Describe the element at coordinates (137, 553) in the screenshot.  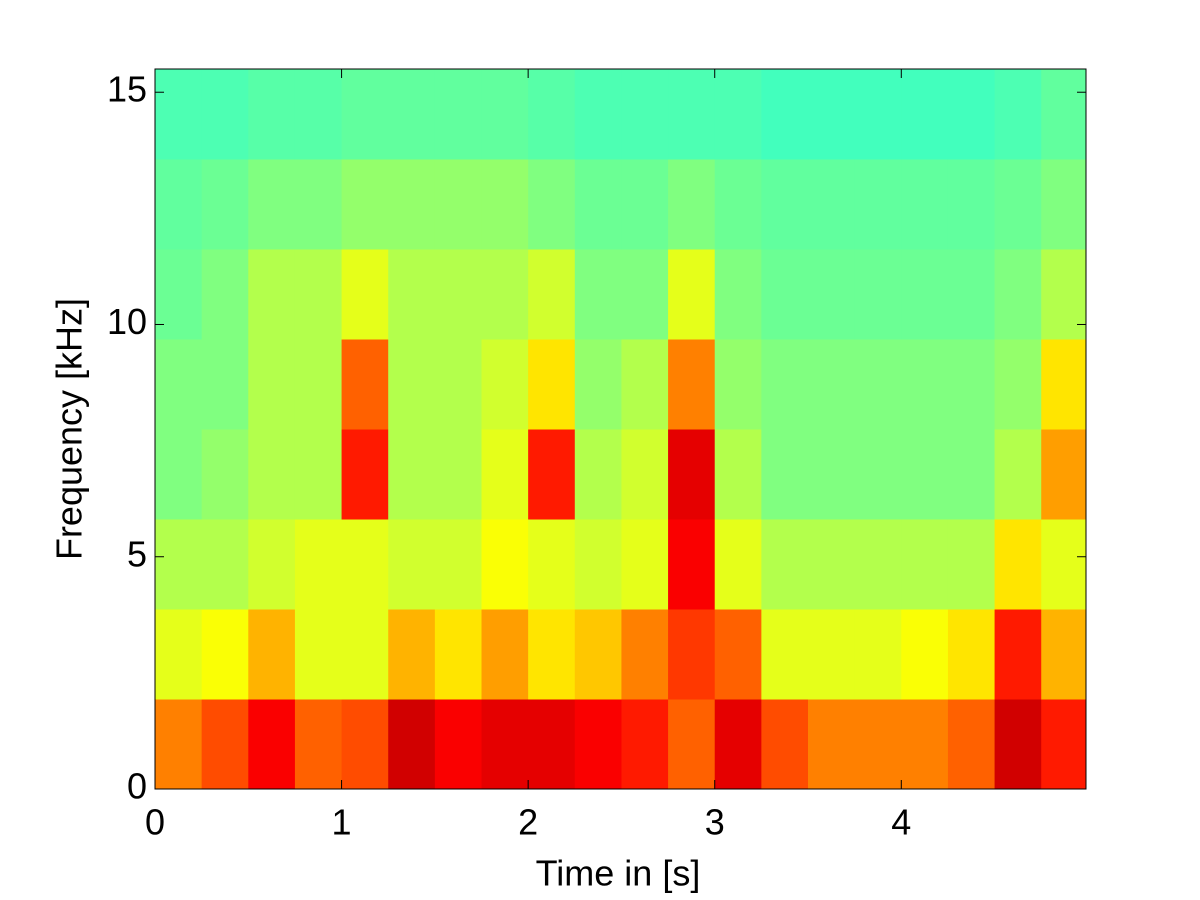
I see `y-tick-label: 5` at that location.